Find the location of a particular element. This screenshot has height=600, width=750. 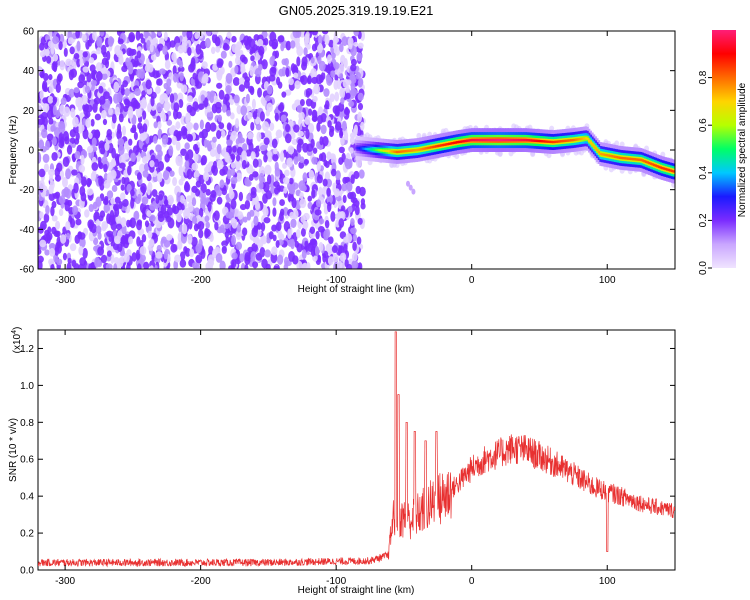

svg-text: (x104) is located at coordinates (17, 340).